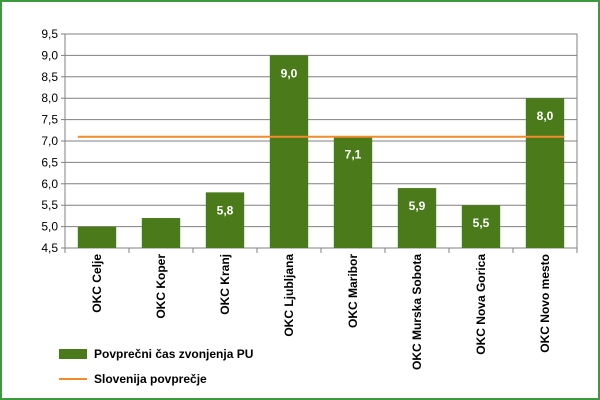 The width and height of the screenshot is (600, 400). Describe the element at coordinates (225, 284) in the screenshot. I see `x-tick-label: OKC Kranj` at that location.